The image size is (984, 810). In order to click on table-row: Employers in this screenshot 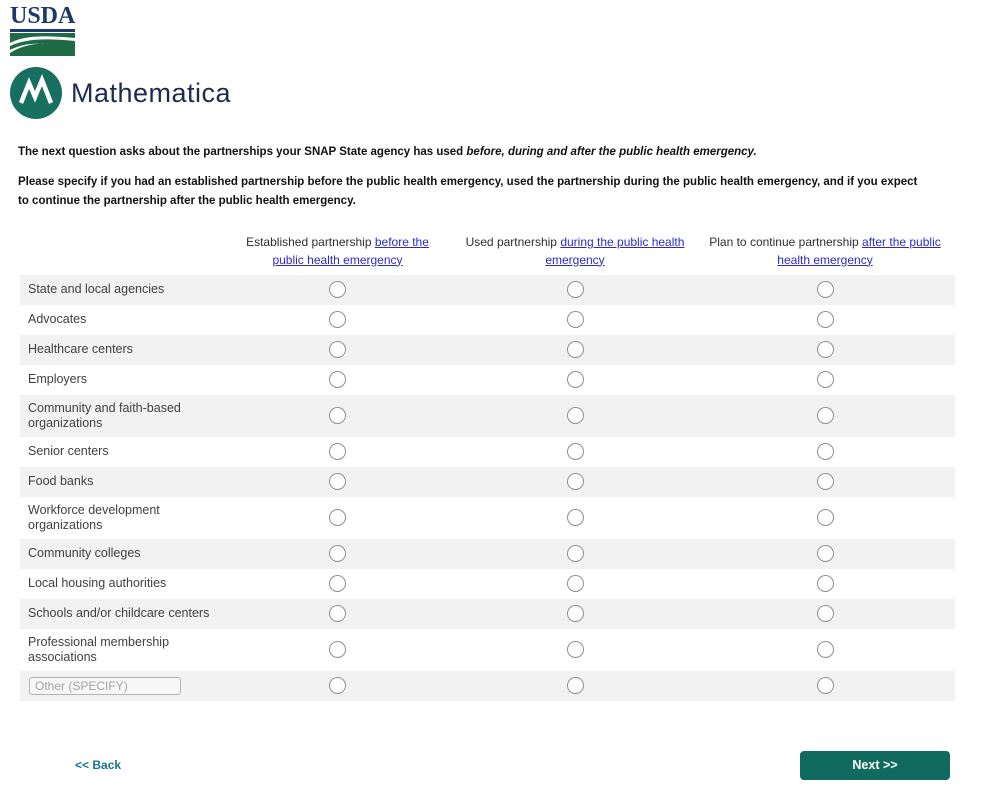, I will do `click(487, 380)`.